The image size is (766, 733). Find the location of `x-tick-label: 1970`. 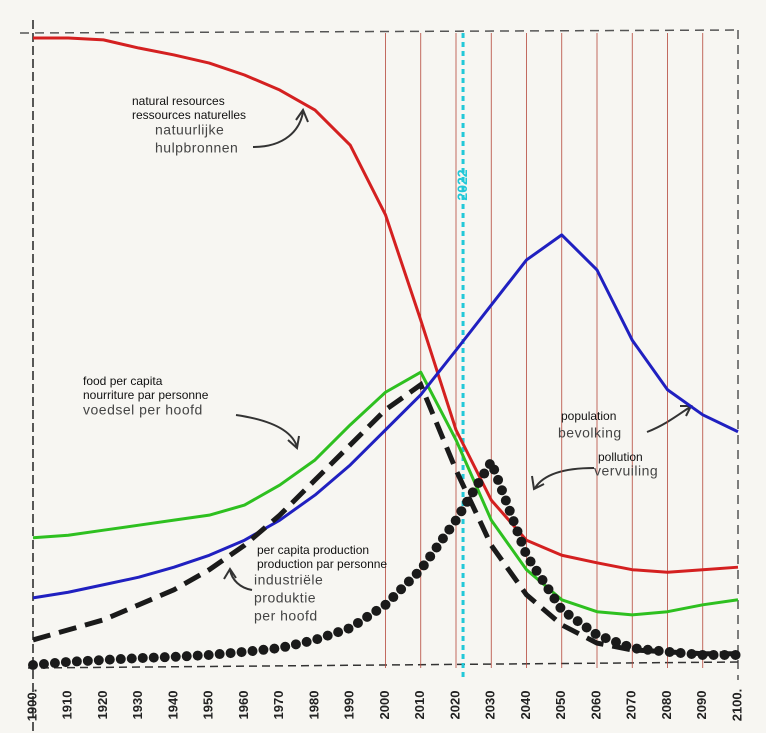

x-tick-label: 1970 is located at coordinates (278, 705).